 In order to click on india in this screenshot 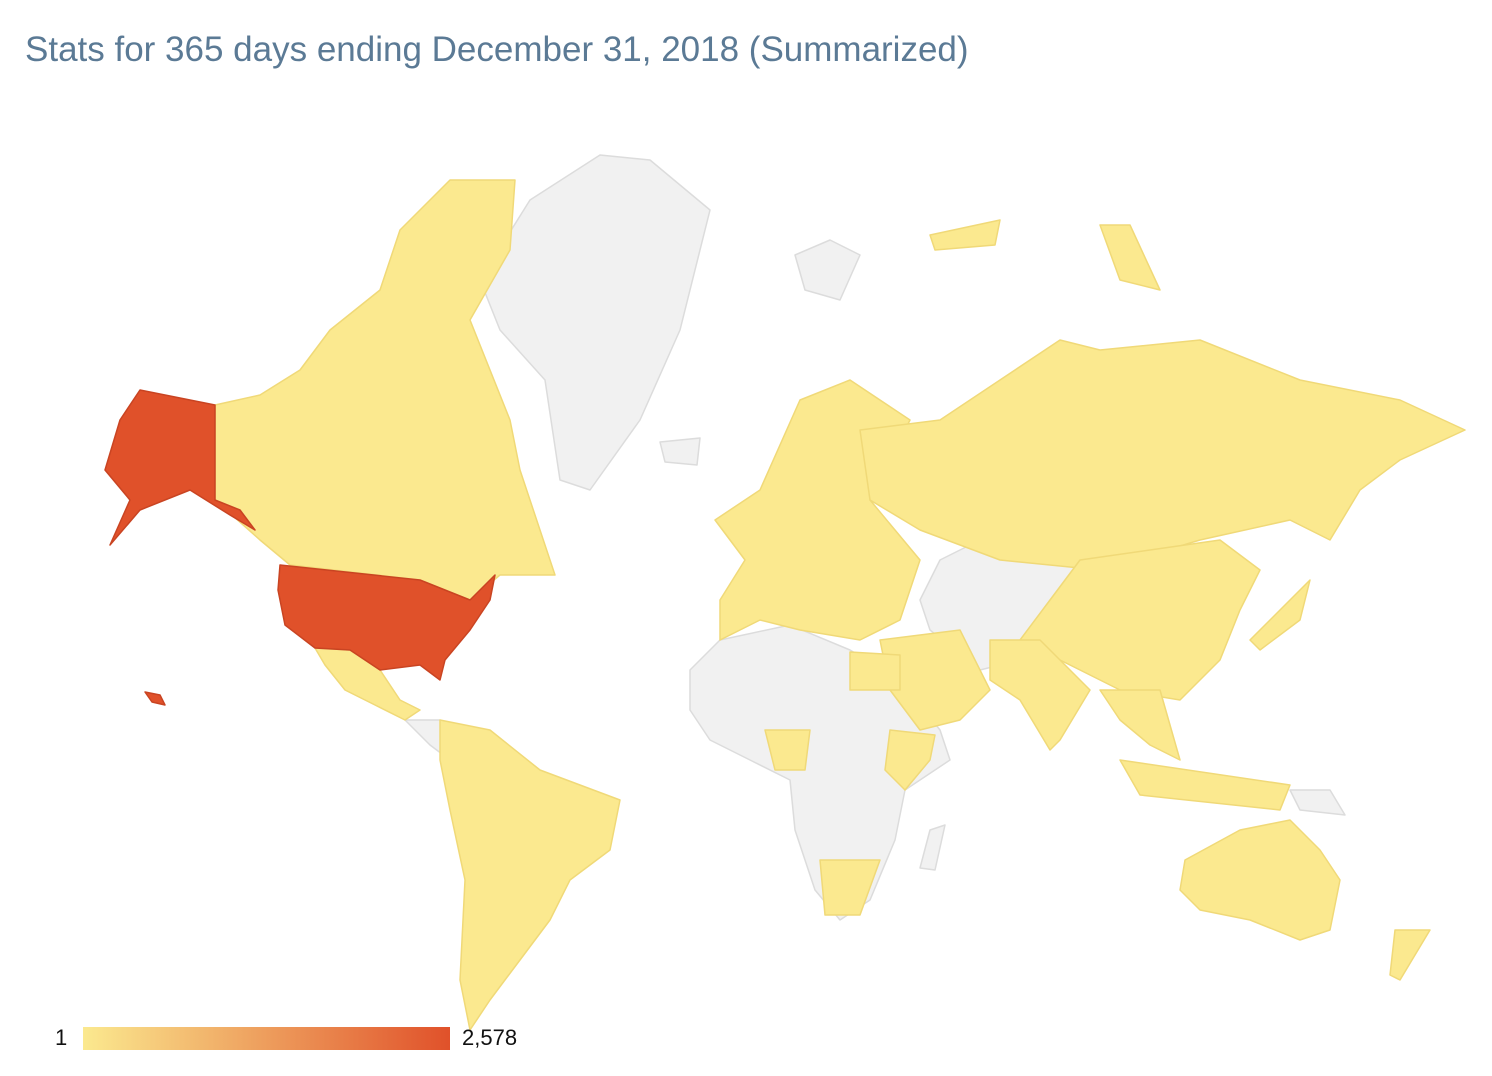, I will do `click(1040, 695)`.